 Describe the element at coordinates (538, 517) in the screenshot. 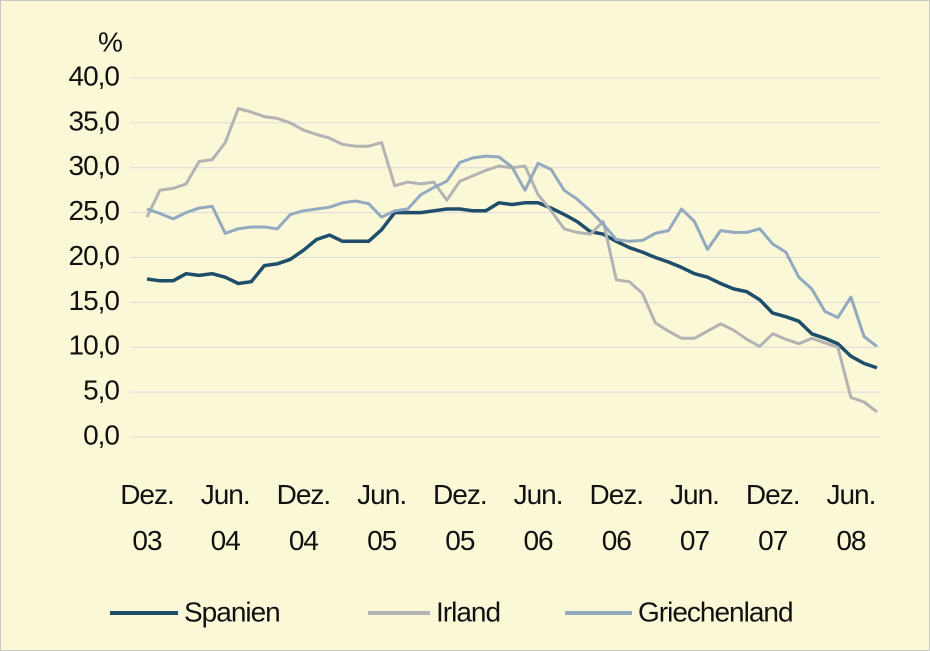

I see `x-tick-label: Jun. 06` at that location.